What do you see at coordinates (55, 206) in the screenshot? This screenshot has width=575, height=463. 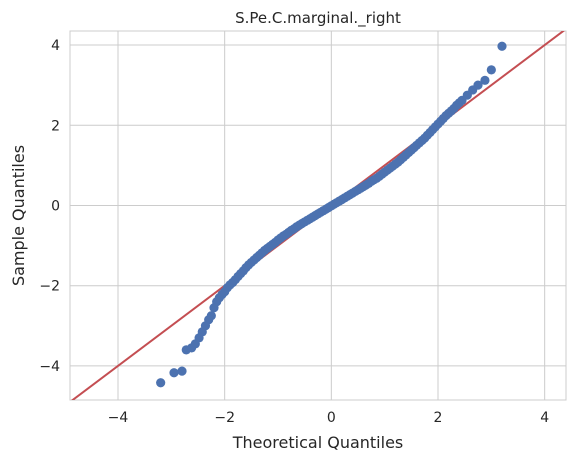 I see `y-tick-label: 0` at bounding box center [55, 206].